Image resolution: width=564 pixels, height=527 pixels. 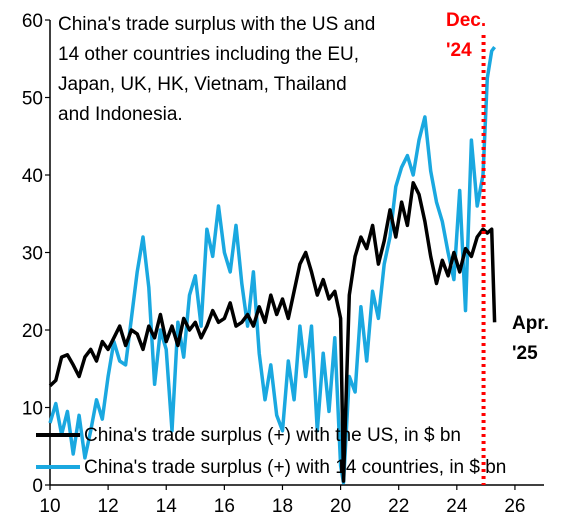 What do you see at coordinates (32, 331) in the screenshot?
I see `y-tick-label: 20` at bounding box center [32, 331].